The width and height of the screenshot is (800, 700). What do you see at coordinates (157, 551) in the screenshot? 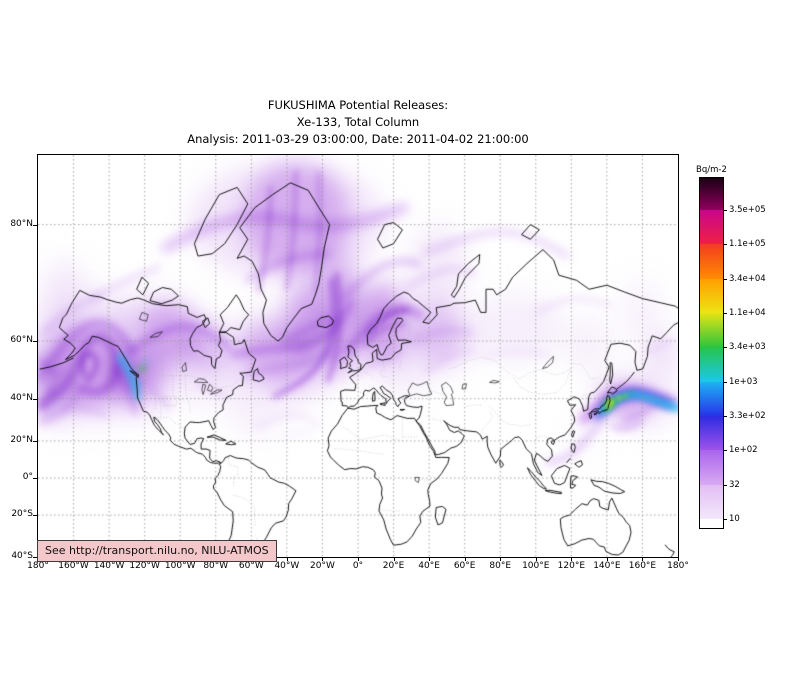
I see `nilu-atmos-annotation: See http://transport.nilu.no, NILU-ATMOS` at bounding box center [157, 551].